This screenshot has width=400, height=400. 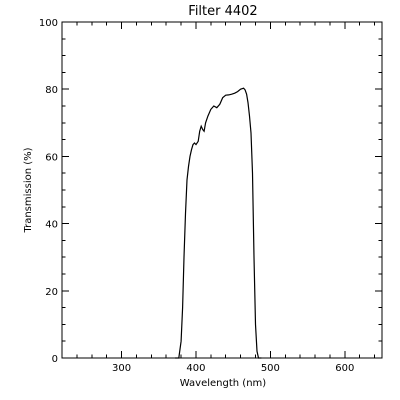 I want to click on y-tick-label: 80, so click(x=51, y=90).